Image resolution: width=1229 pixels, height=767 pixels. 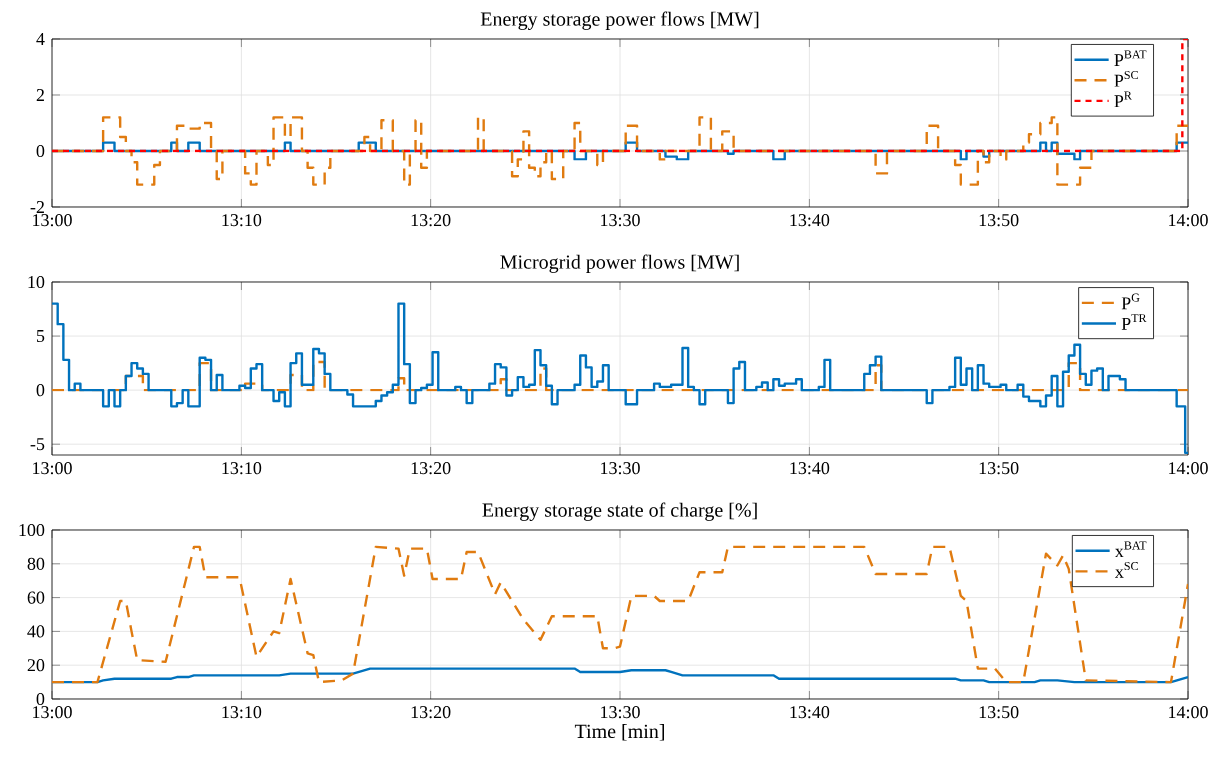 What do you see at coordinates (36, 563) in the screenshot?
I see `y-tick-label: 80` at bounding box center [36, 563].